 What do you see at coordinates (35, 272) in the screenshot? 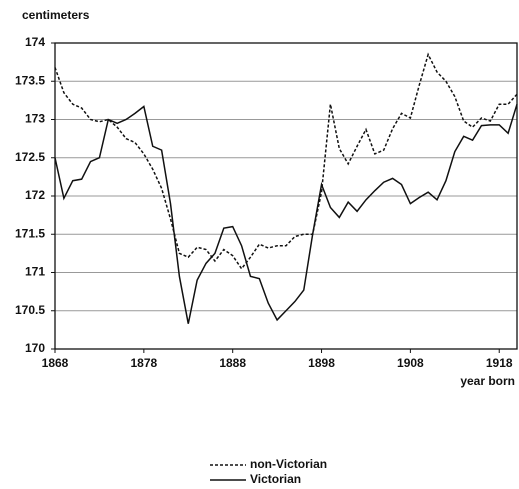
I see `y-tick-label: 171` at bounding box center [35, 272].